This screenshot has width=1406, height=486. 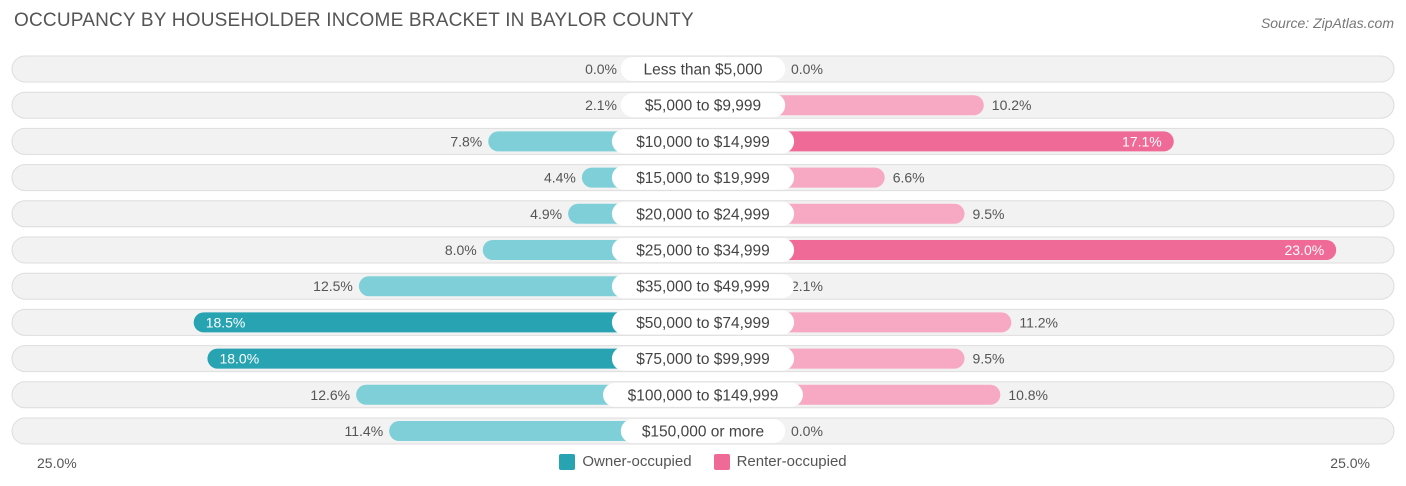 What do you see at coordinates (601, 69) in the screenshot?
I see `owner-value-label: 0.0%` at bounding box center [601, 69].